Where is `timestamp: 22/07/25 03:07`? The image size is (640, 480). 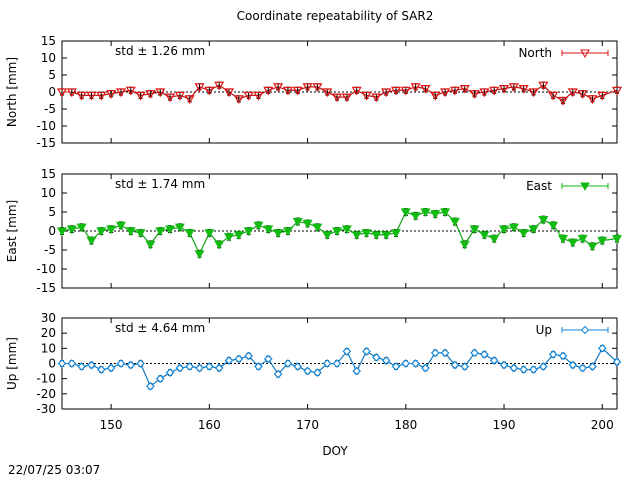
timestamp: 22/07/25 03:07 is located at coordinates (54, 470).